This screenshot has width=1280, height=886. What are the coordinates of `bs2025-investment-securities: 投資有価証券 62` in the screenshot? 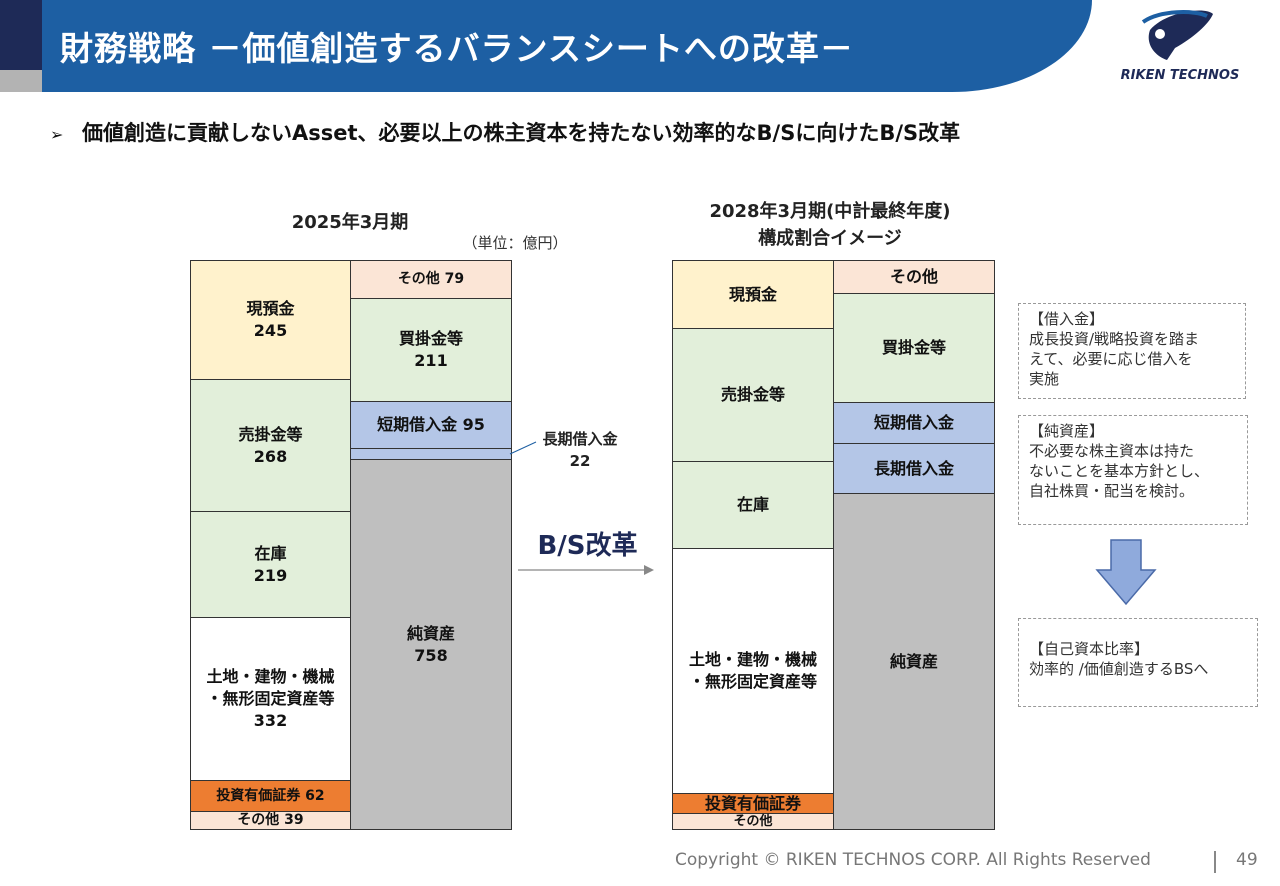 It's located at (270, 796).